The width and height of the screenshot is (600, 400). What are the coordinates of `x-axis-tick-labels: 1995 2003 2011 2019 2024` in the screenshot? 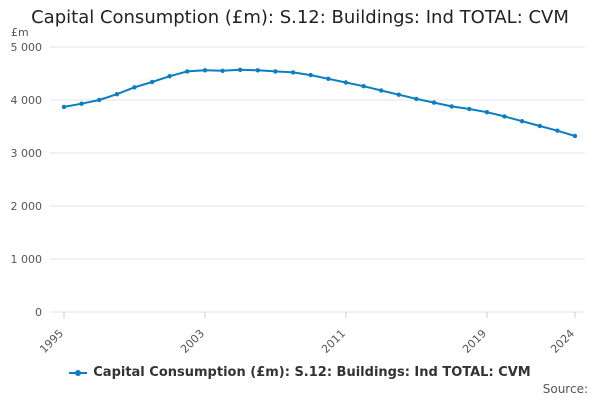 It's located at (307, 334).